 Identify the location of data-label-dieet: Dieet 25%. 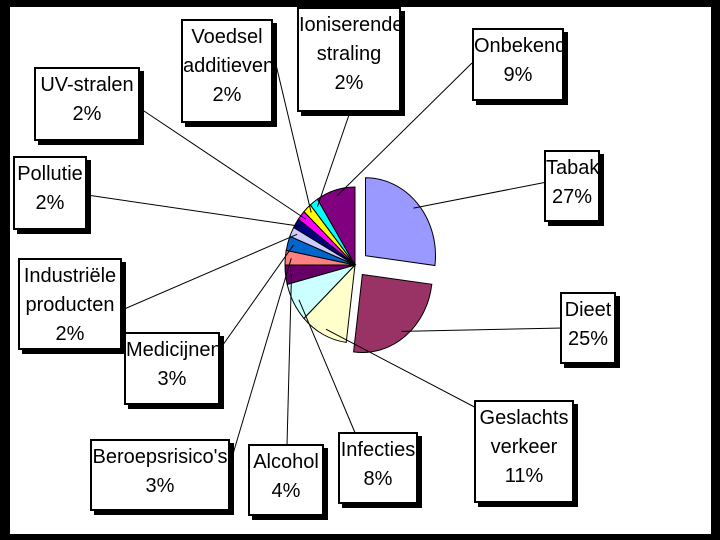
(588, 328).